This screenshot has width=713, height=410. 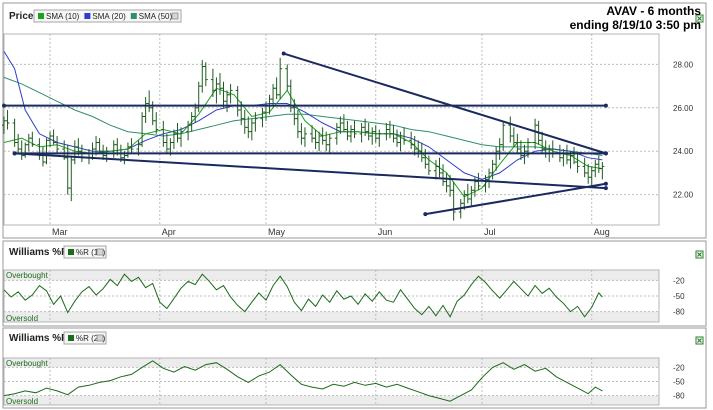 I want to click on y-tick-label: 28.00, so click(x=683, y=64).